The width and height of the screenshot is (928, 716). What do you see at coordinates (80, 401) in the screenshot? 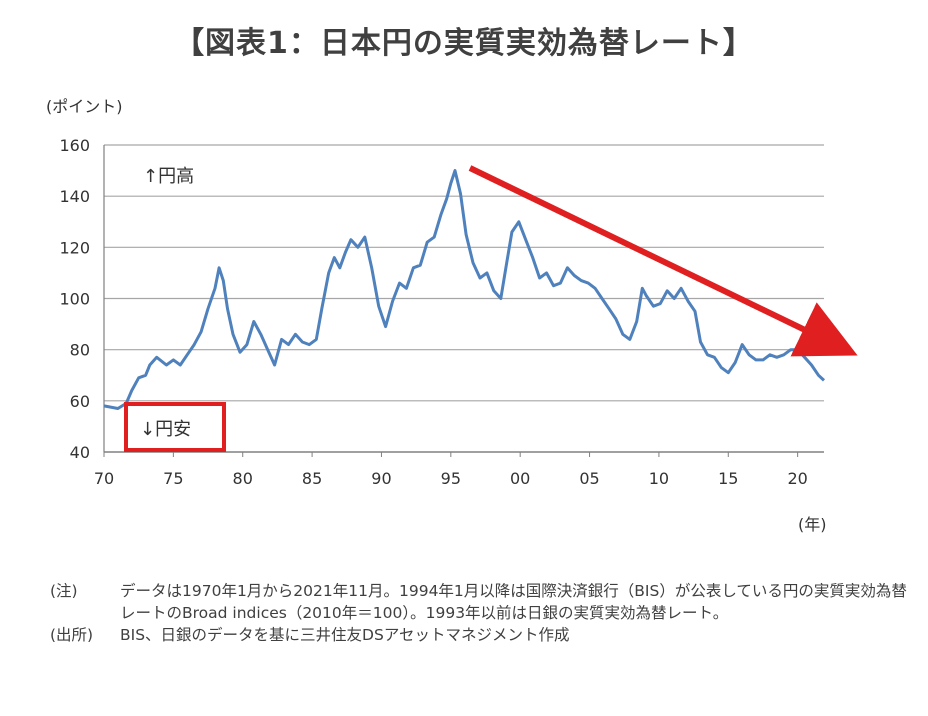
I see `y-tick-label: 60` at bounding box center [80, 401].